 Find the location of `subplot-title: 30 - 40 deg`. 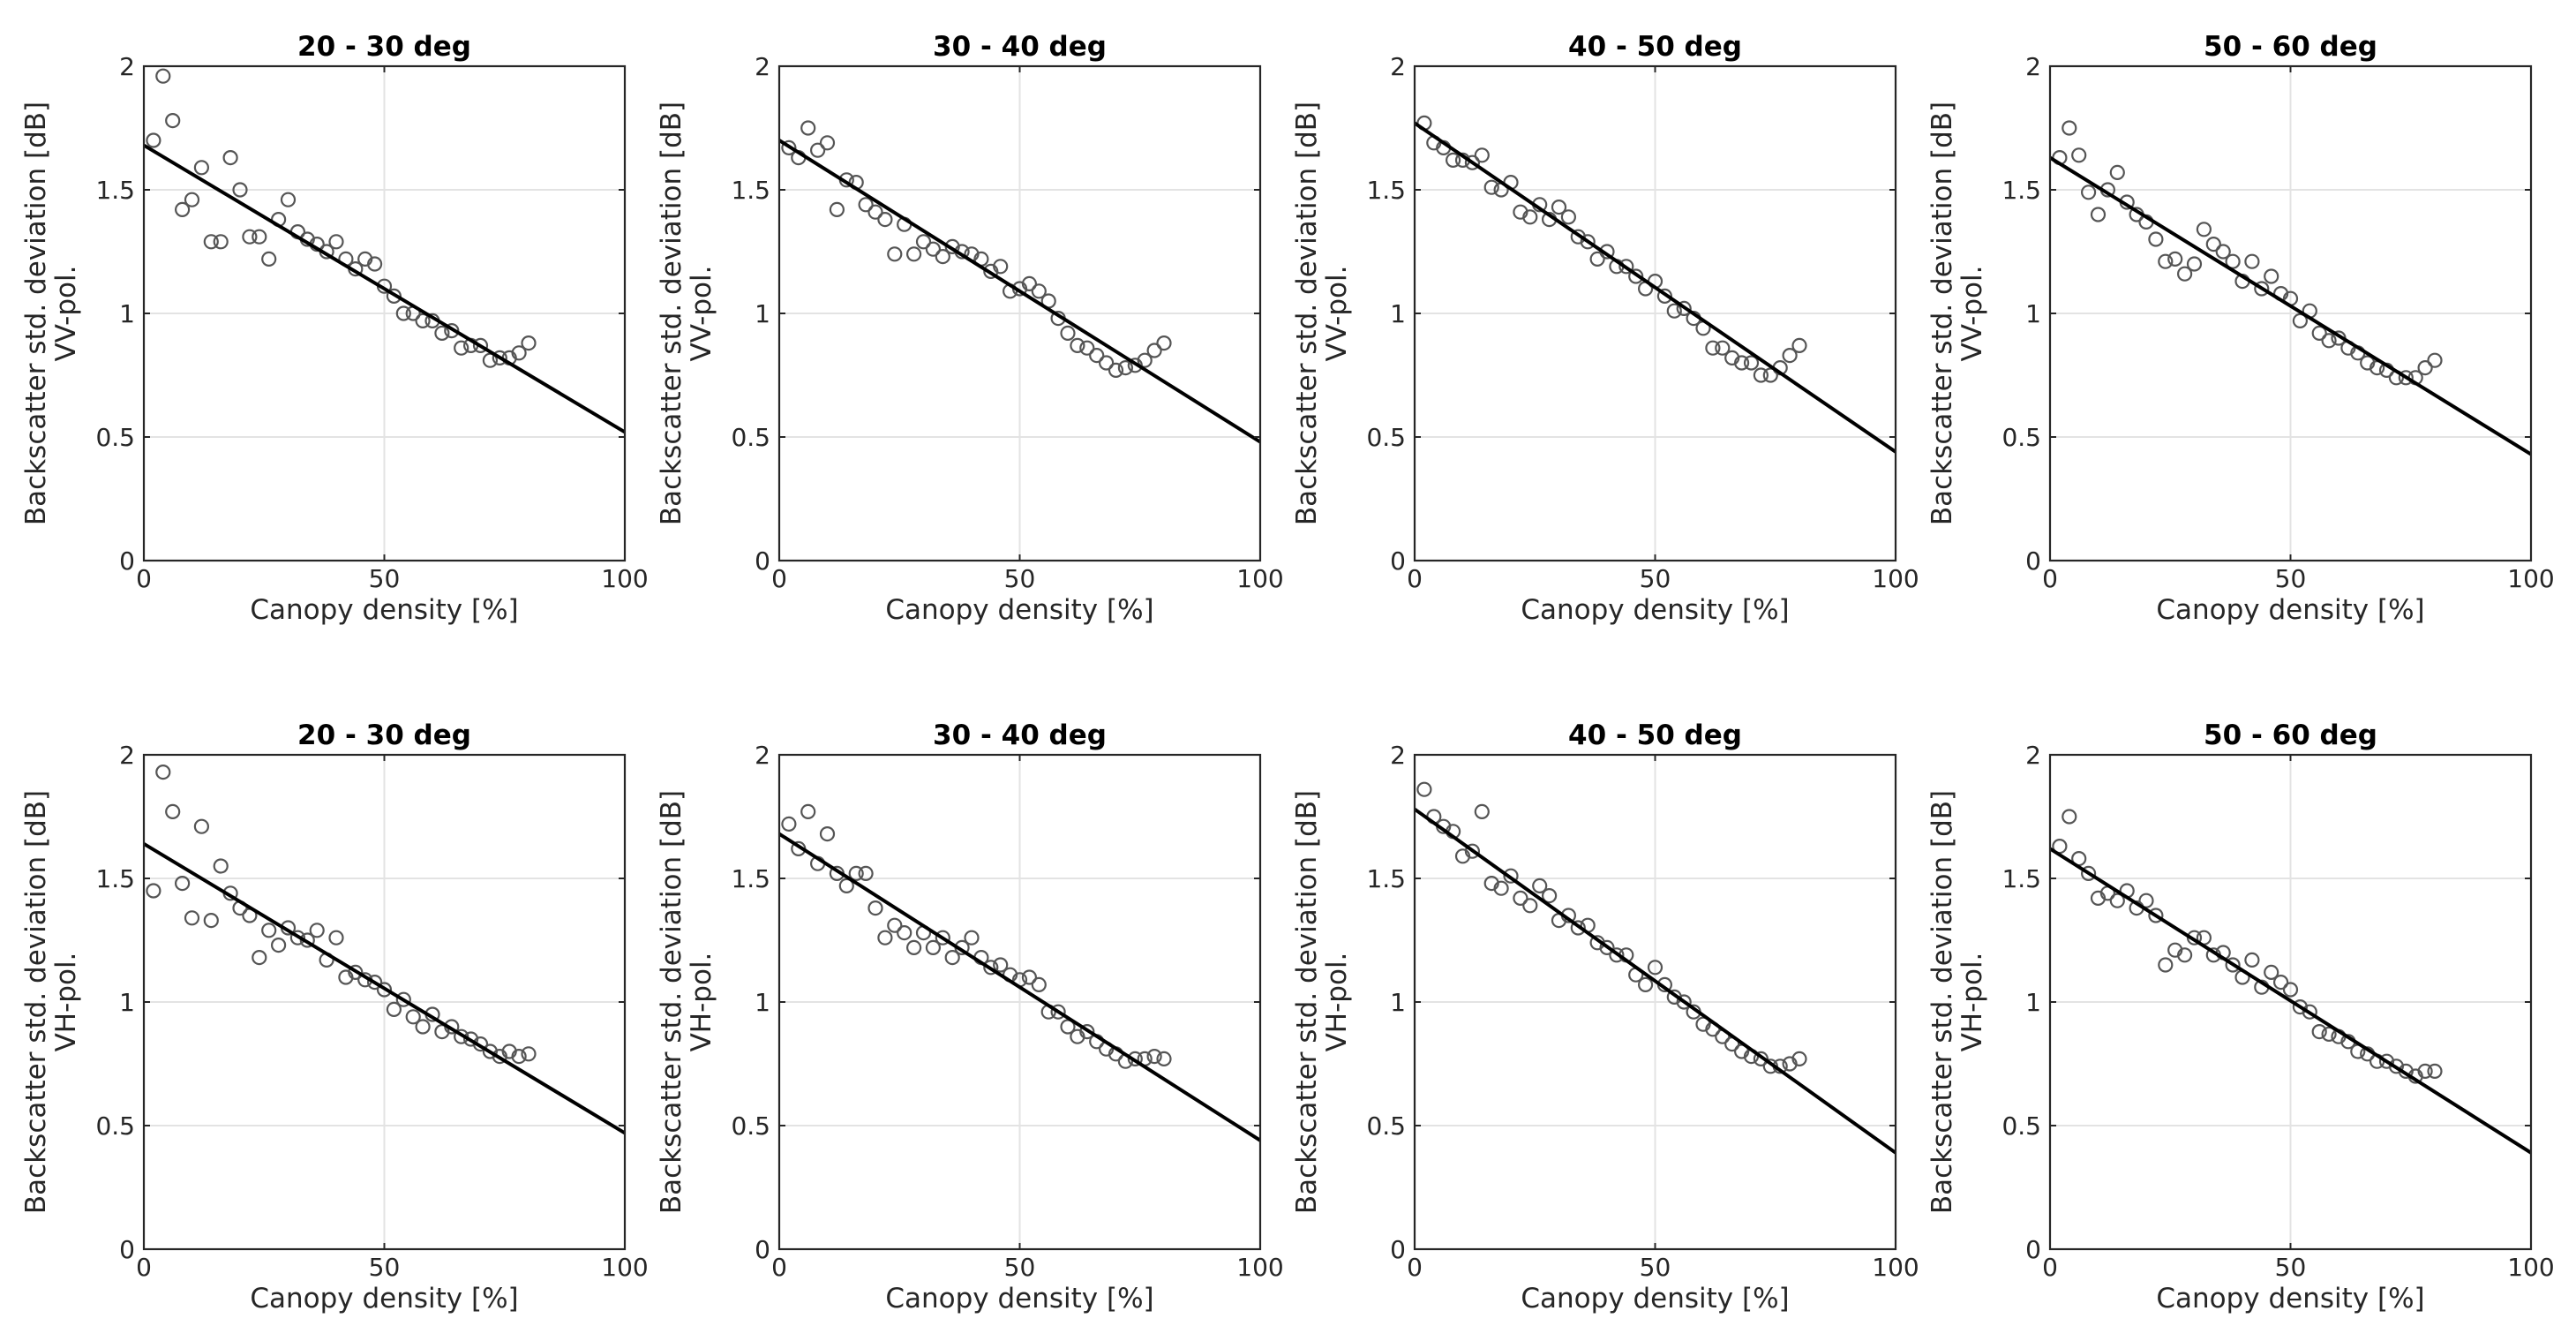

subplot-title: 30 - 40 deg is located at coordinates (1020, 47).